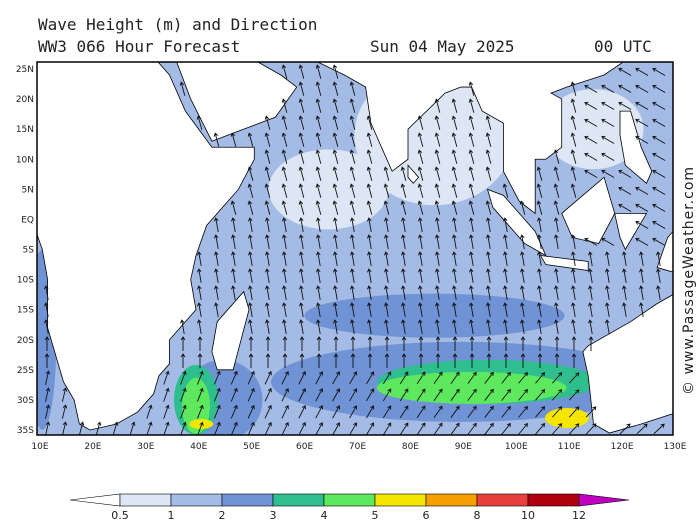  I want to click on wave-area, so click(593, 129).